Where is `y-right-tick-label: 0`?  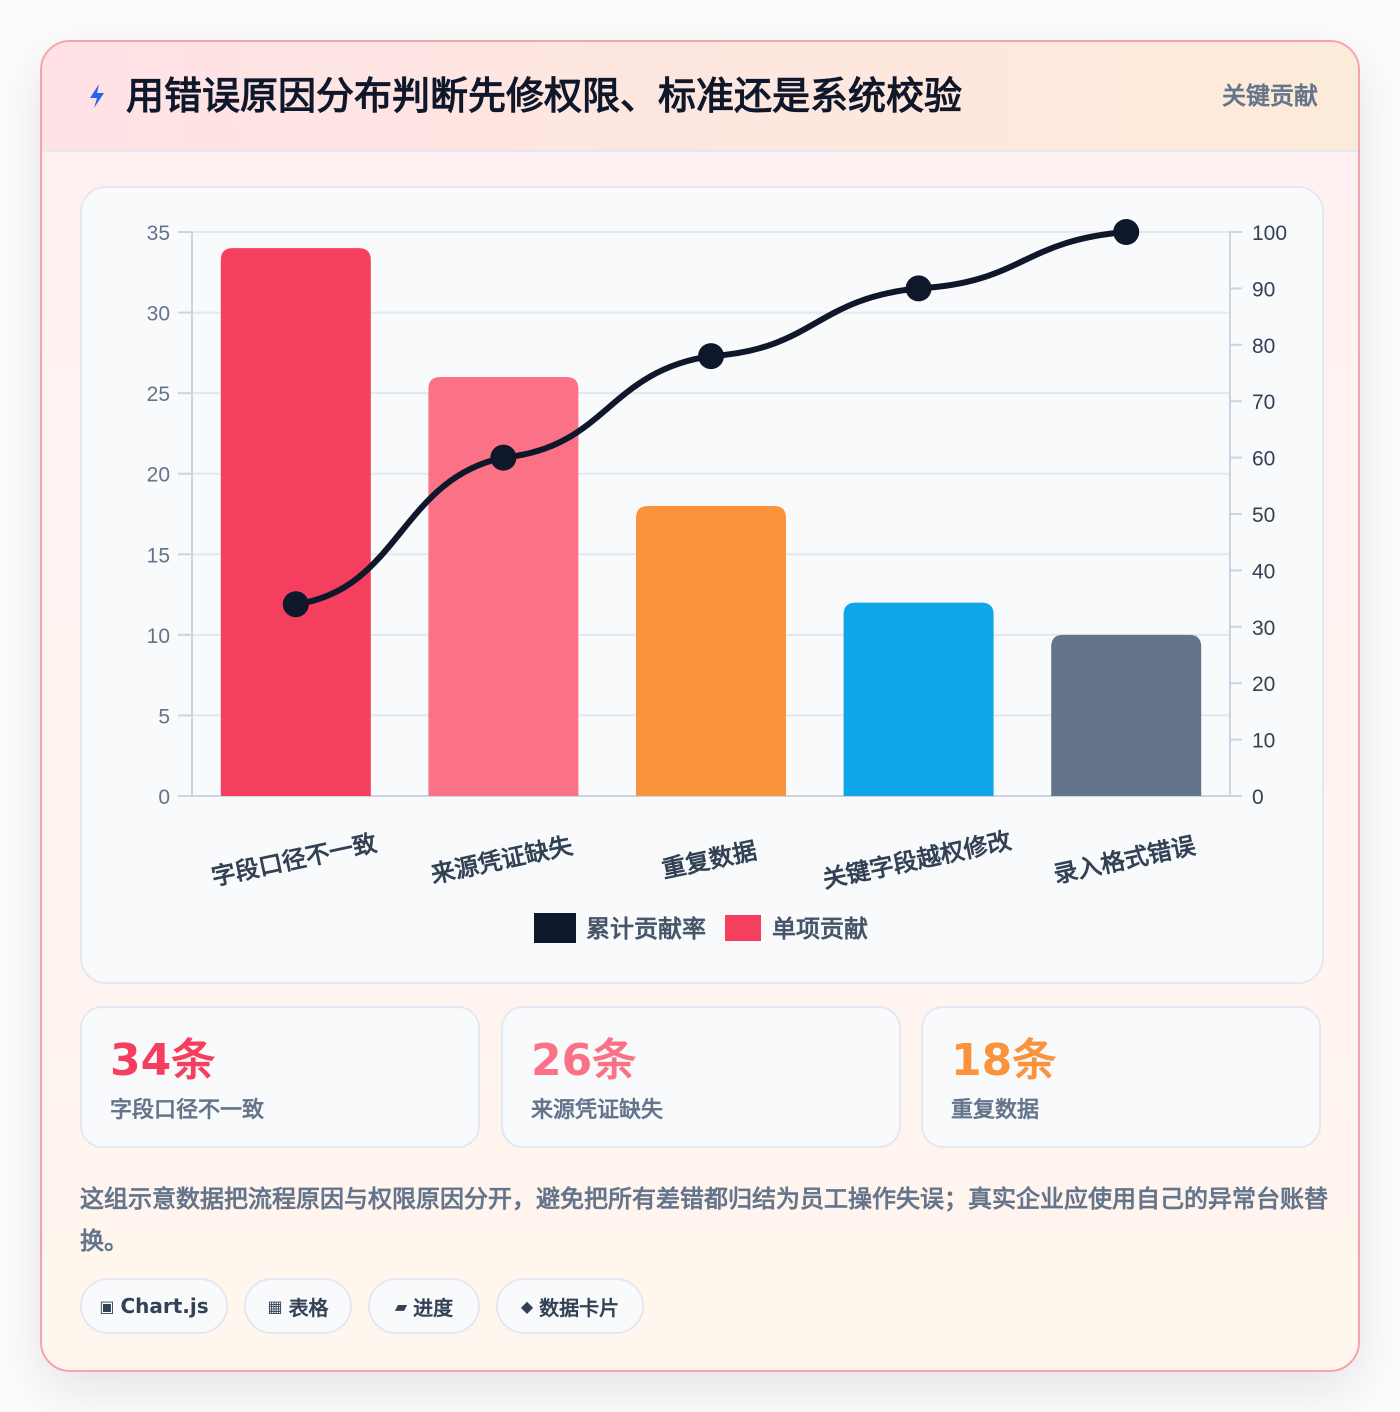 y-right-tick-label: 0 is located at coordinates (1258, 797).